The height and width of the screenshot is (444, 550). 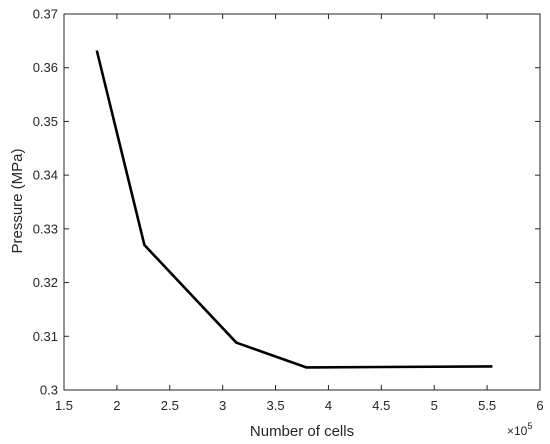 What do you see at coordinates (276, 405) in the screenshot?
I see `x-tick-label: 3.5` at bounding box center [276, 405].